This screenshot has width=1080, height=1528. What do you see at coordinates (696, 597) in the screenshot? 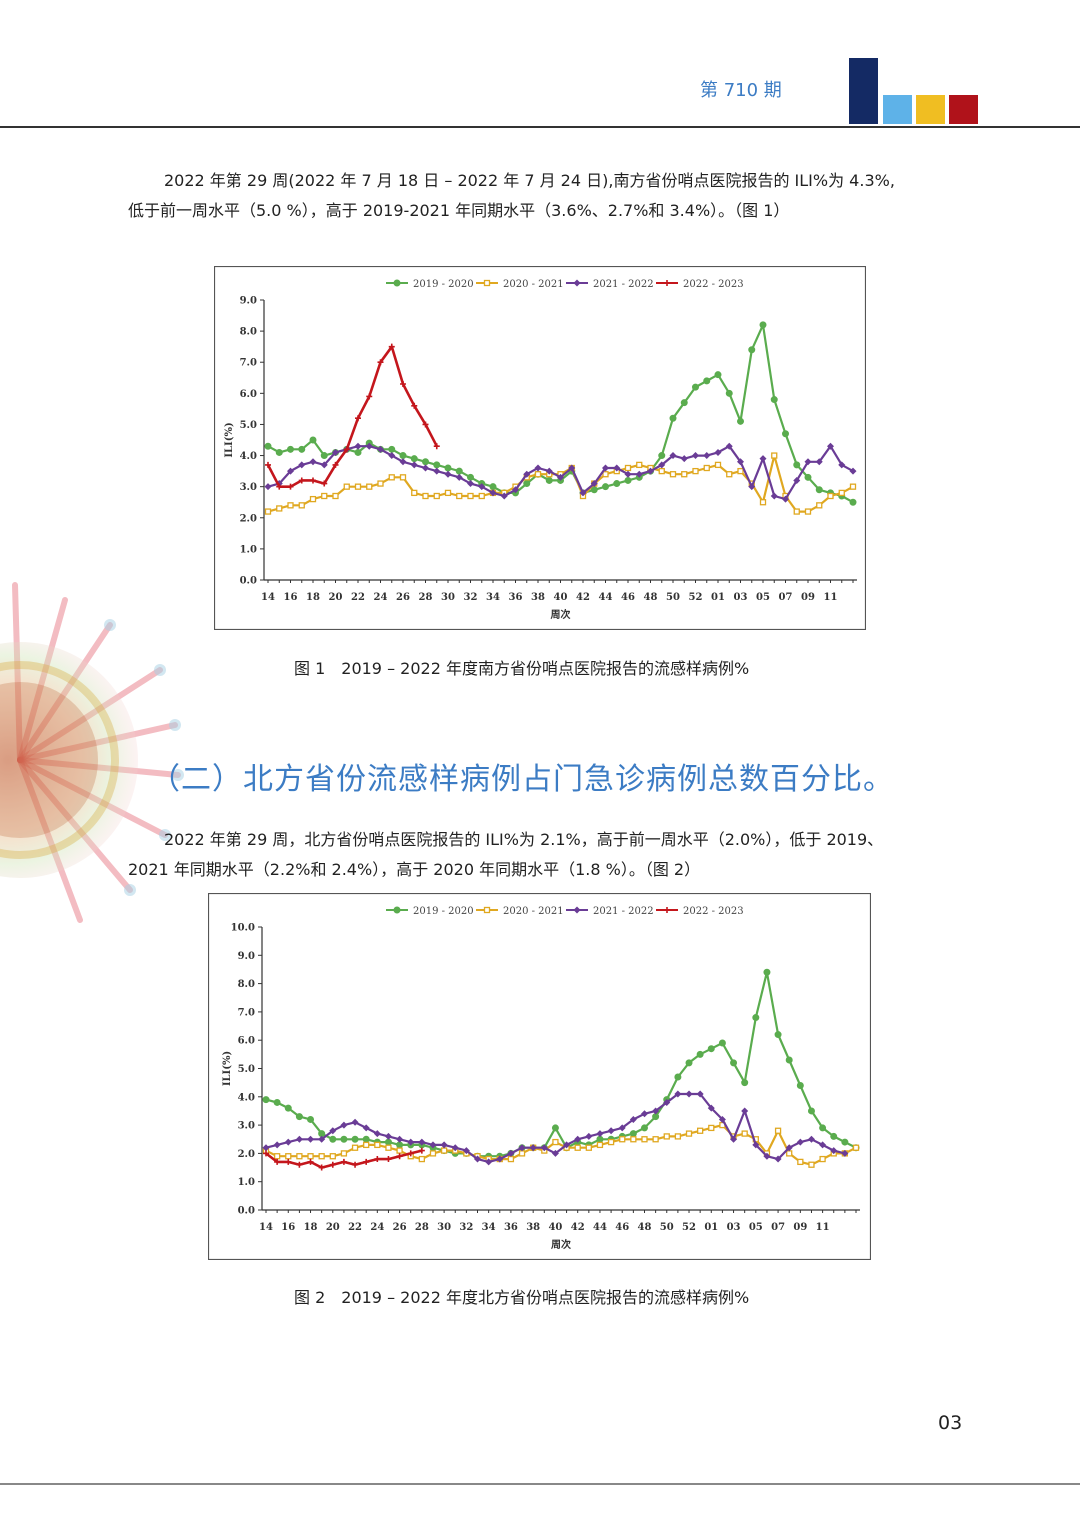
I see `x-tick-label: 52` at bounding box center [696, 597].